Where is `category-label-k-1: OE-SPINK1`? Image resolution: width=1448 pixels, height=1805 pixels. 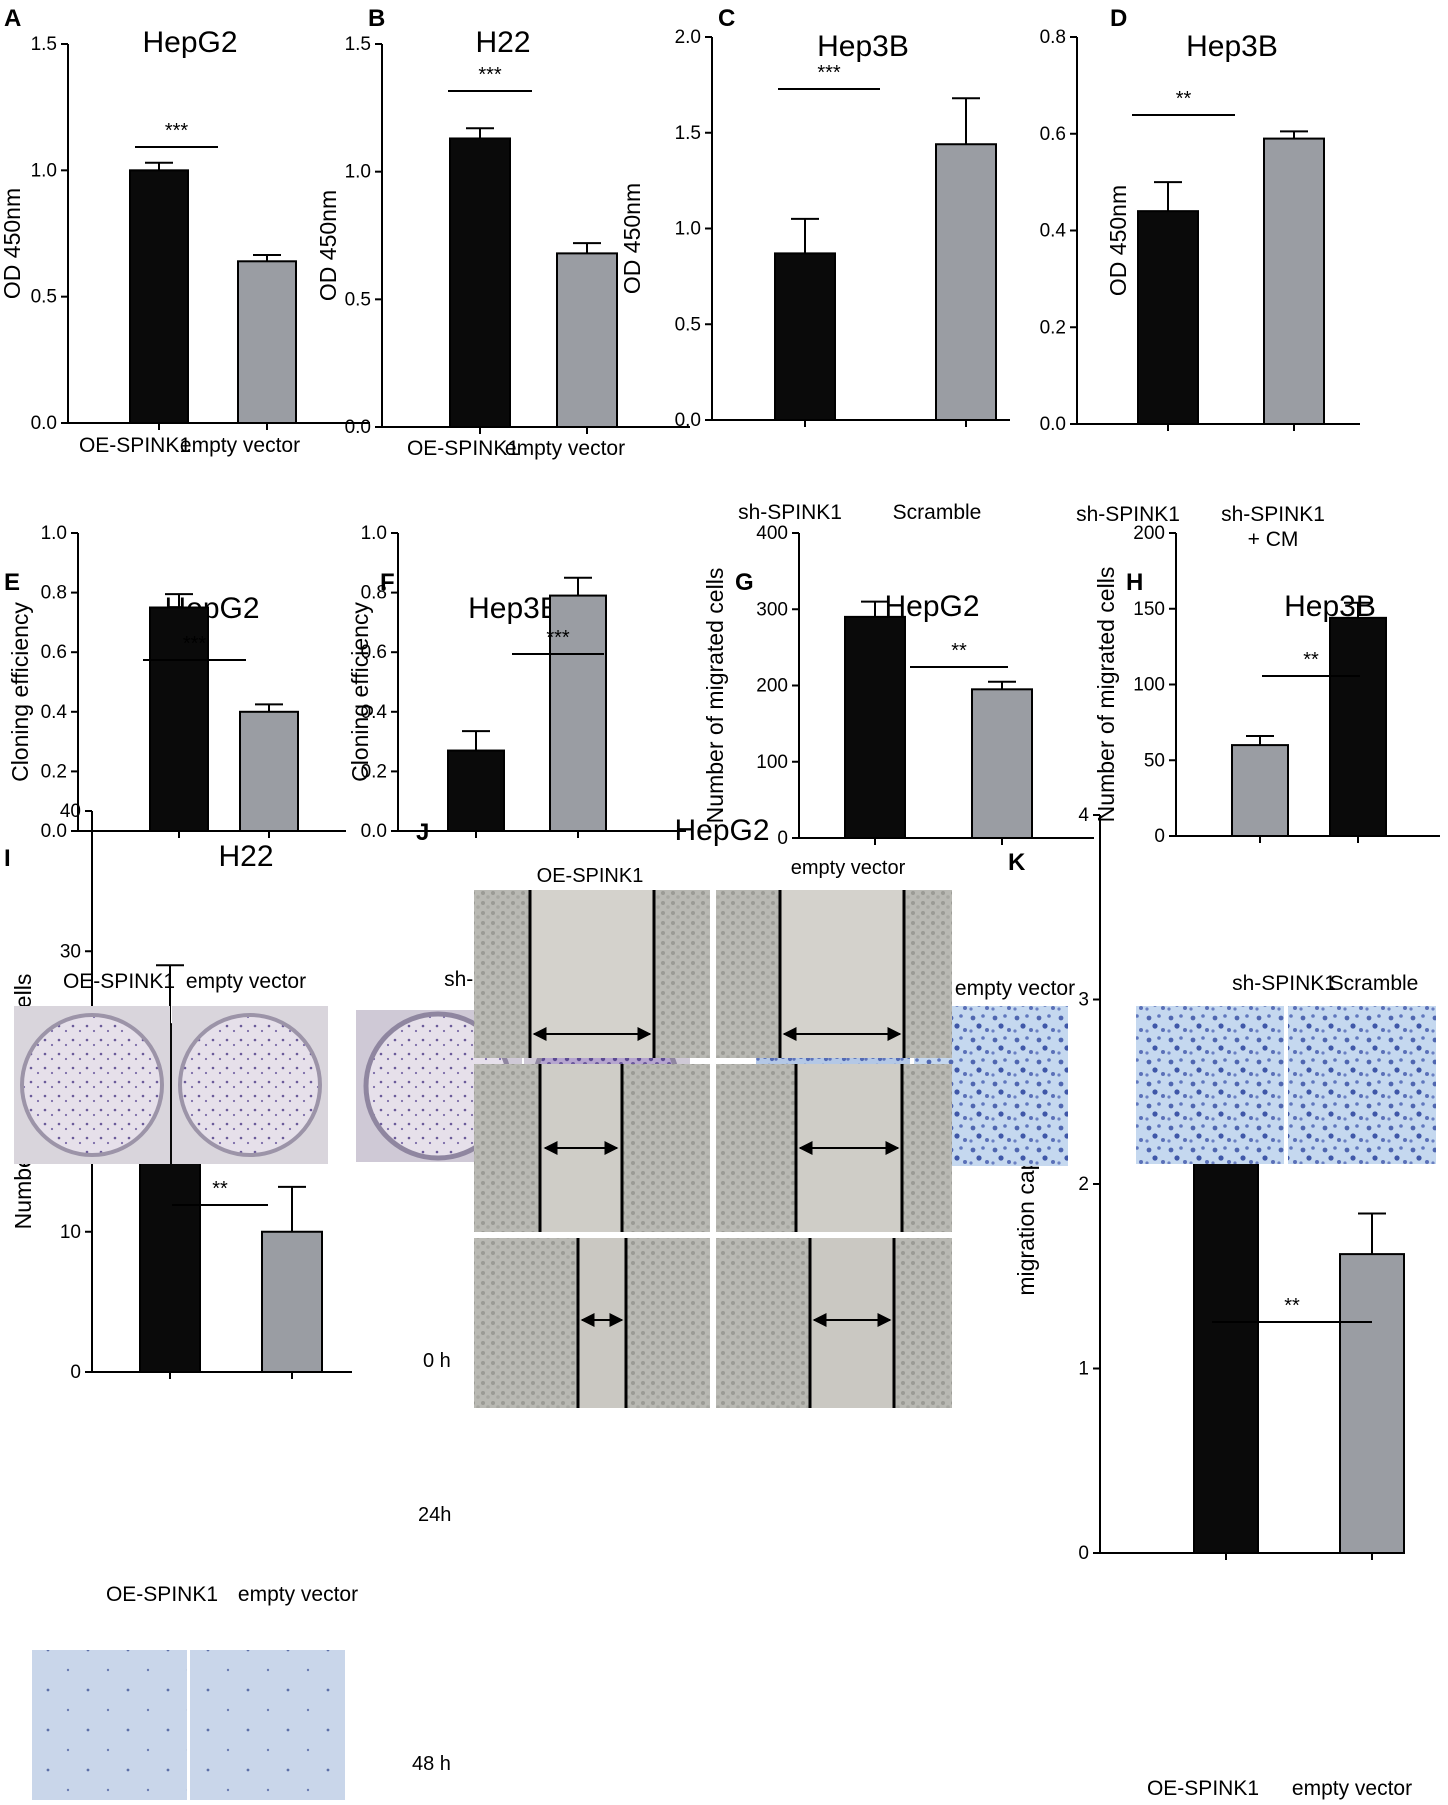 category-label-k-1: OE-SPINK1 is located at coordinates (1203, 1788).